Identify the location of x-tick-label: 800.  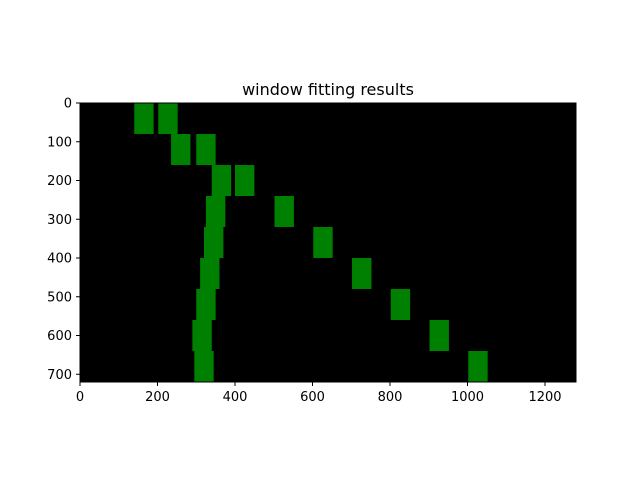
(390, 397).